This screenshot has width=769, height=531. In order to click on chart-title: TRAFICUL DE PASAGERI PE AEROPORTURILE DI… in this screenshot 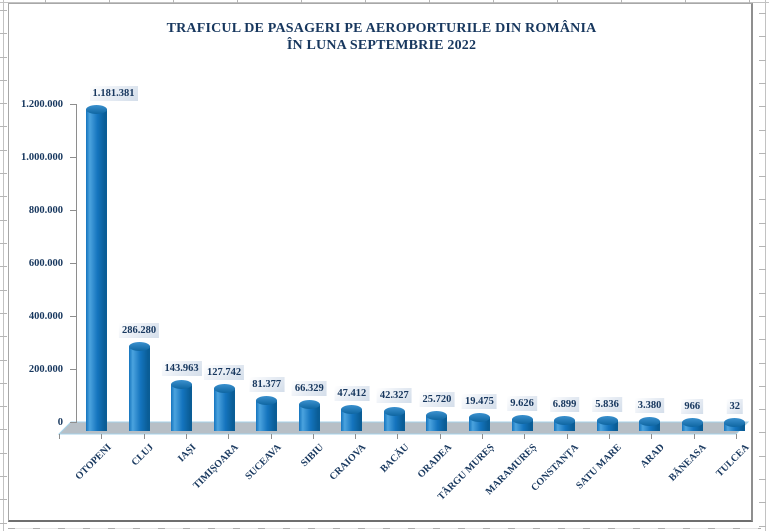, I will do `click(381, 37)`.